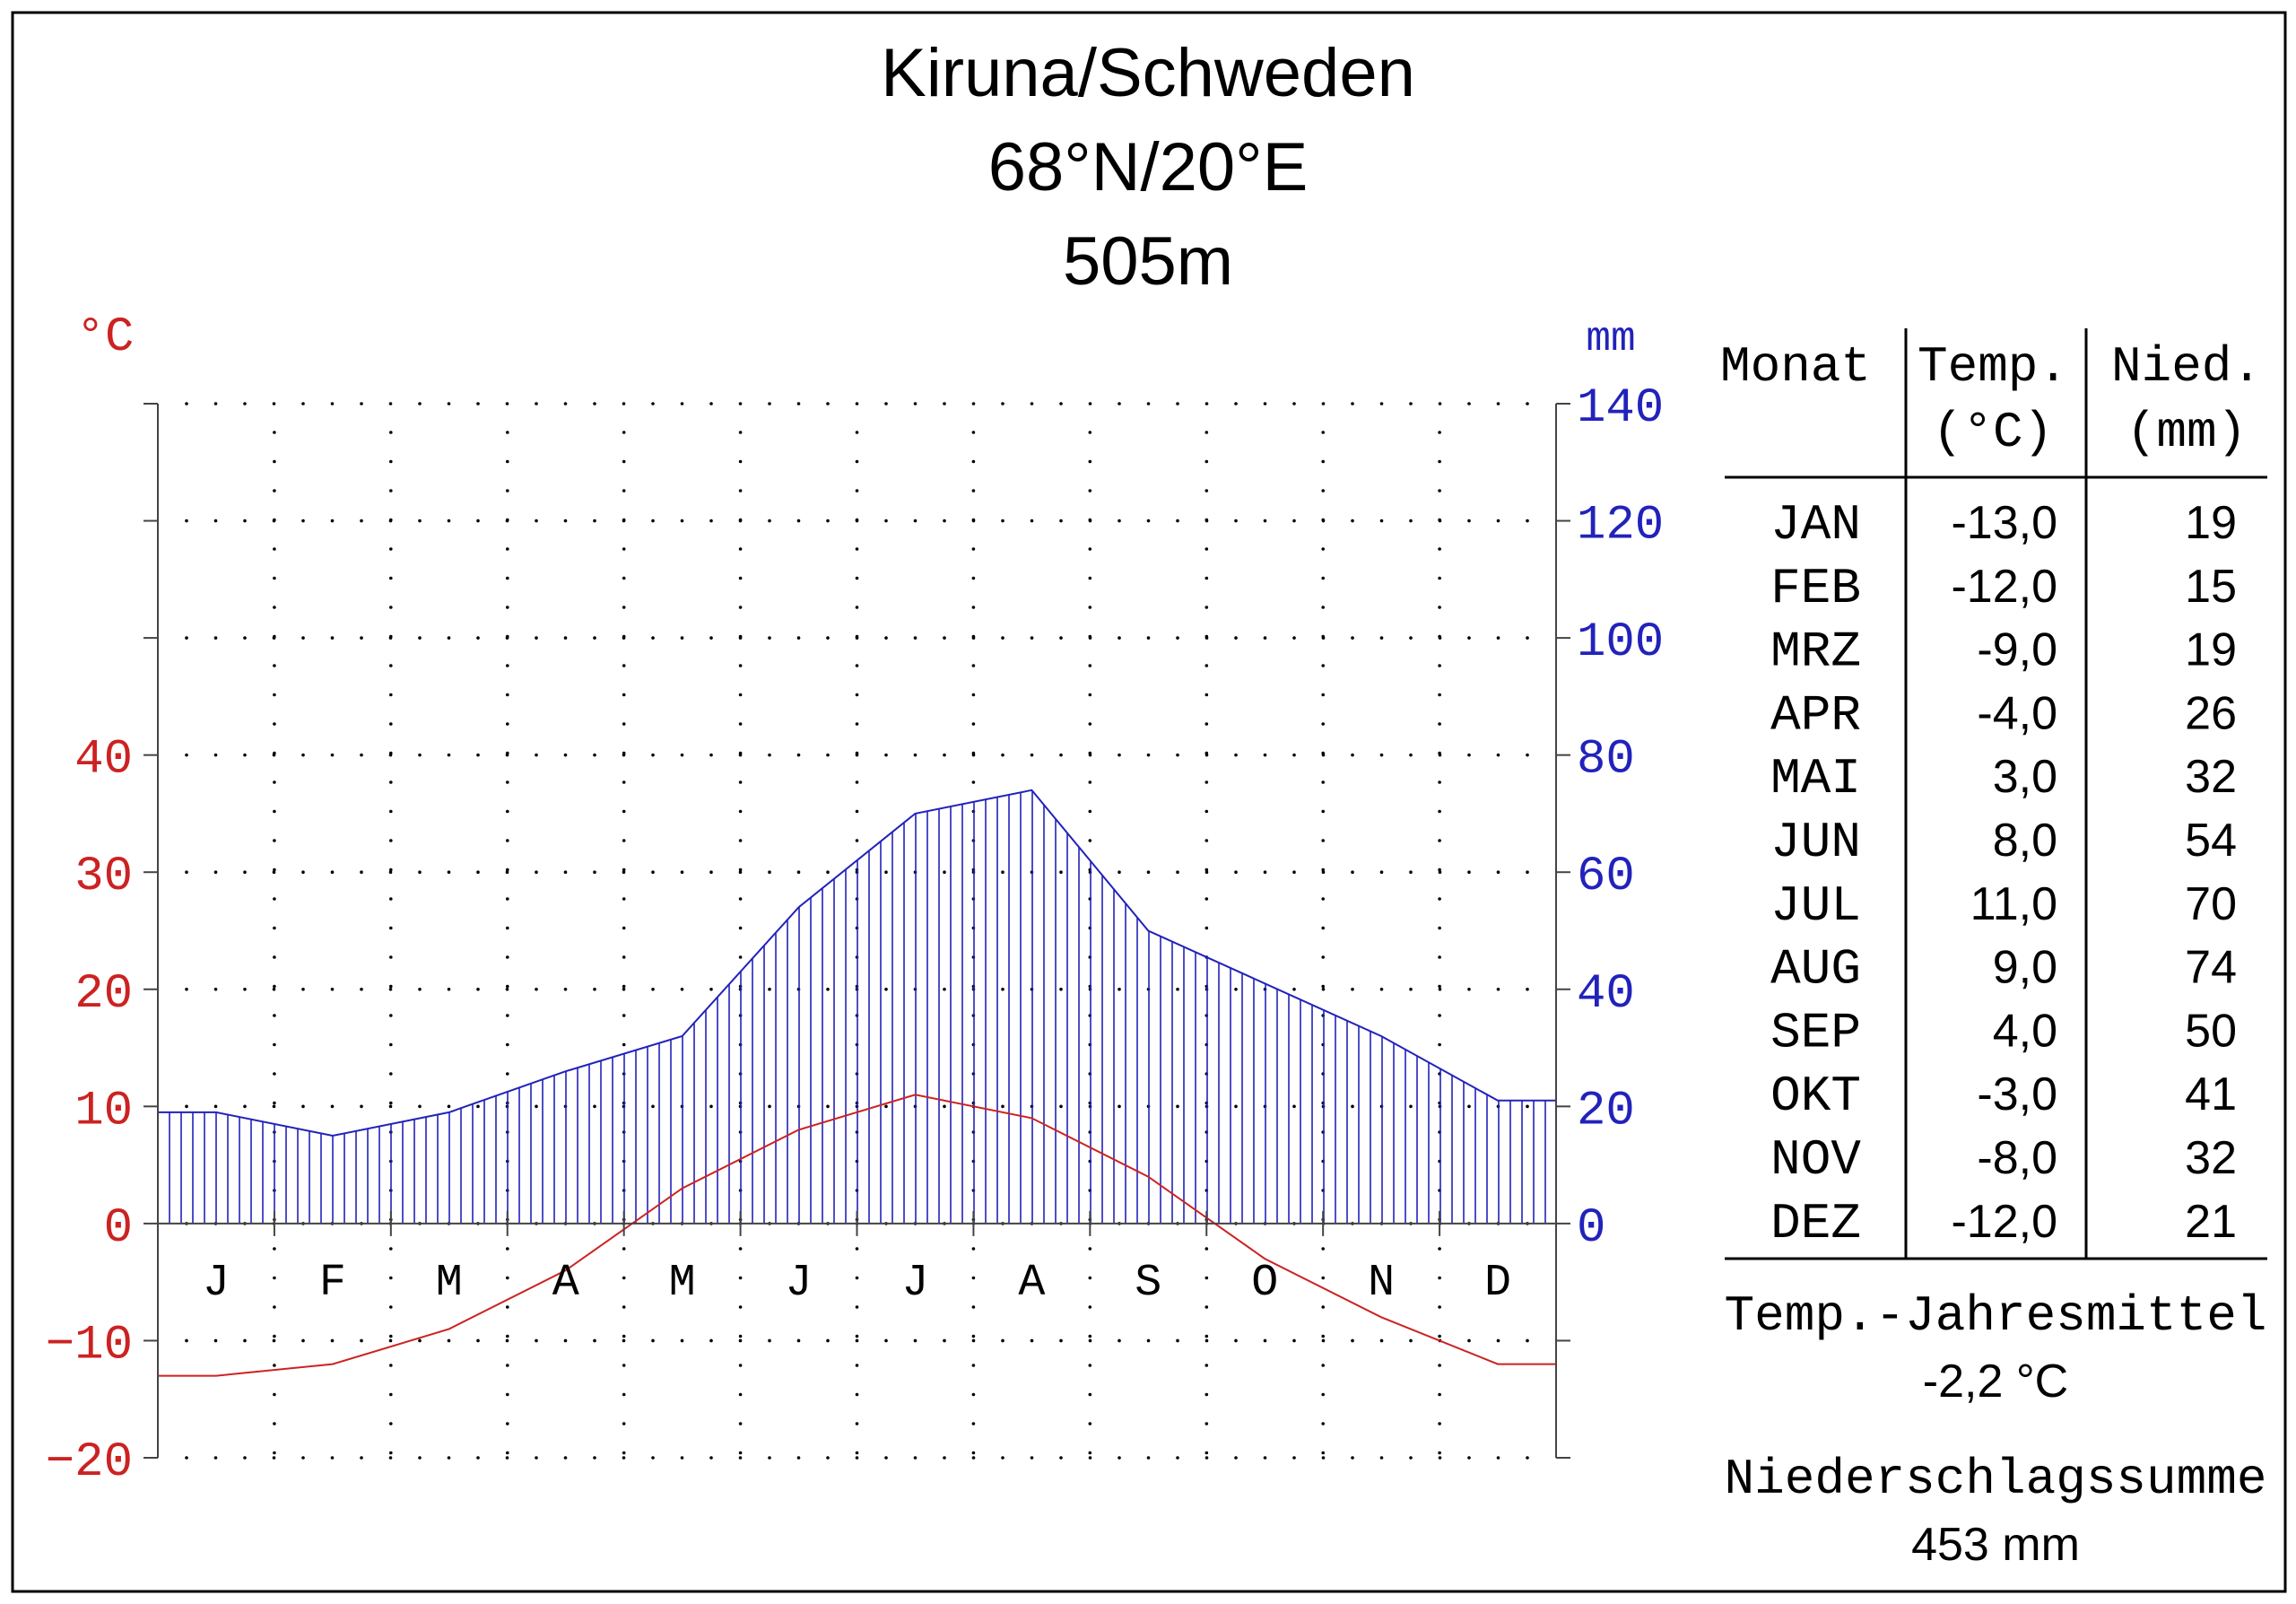  Describe the element at coordinates (449, 1283) in the screenshot. I see `month-label: M` at that location.